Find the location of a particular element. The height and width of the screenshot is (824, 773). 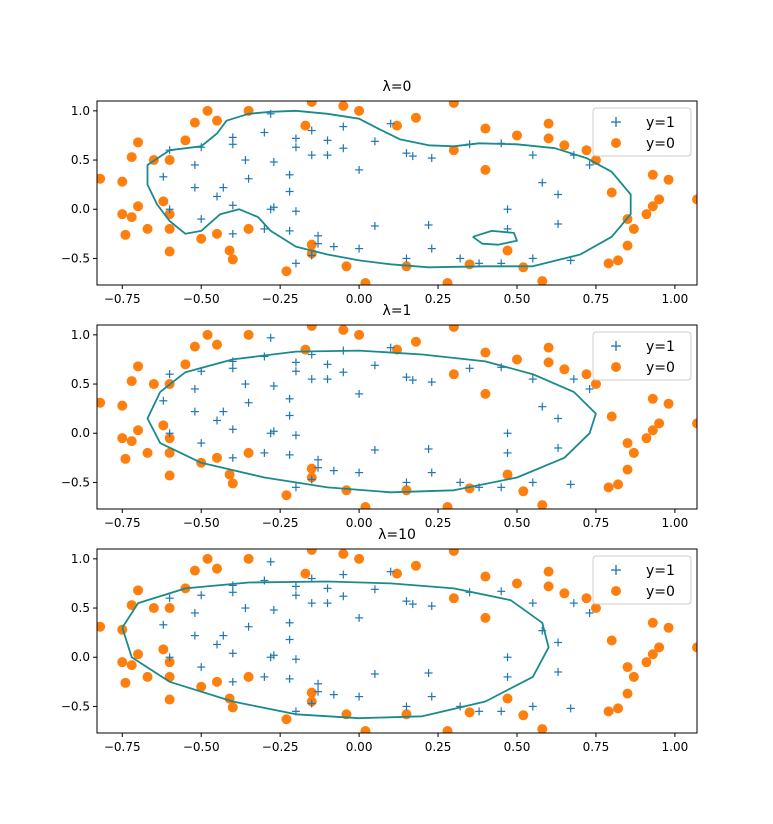

y-tick-label: 0.0 is located at coordinates (80, 657).